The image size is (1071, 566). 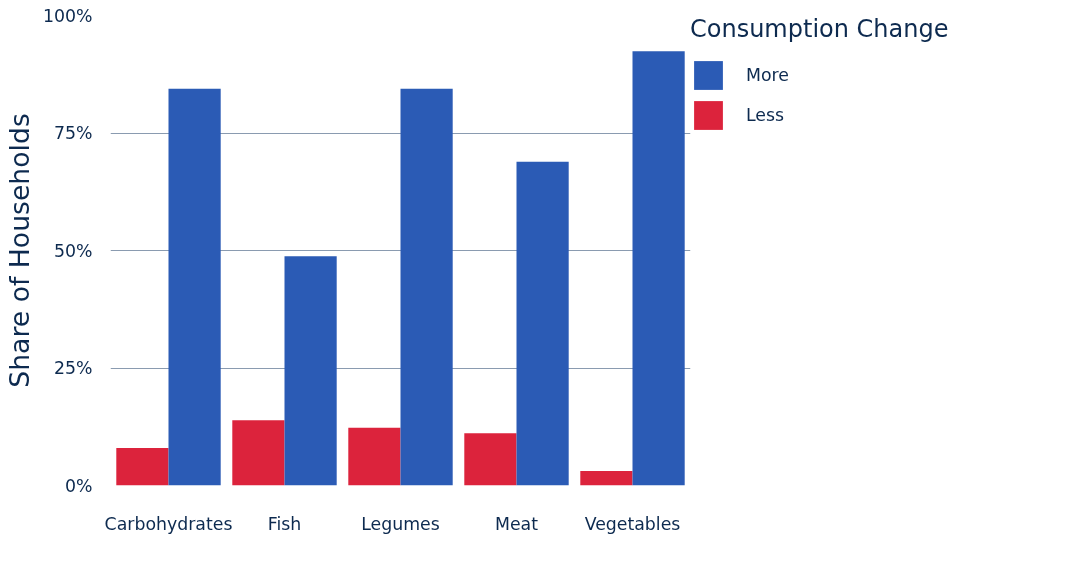 I want to click on x-tick-label: Carbohydrates, so click(x=168, y=523).